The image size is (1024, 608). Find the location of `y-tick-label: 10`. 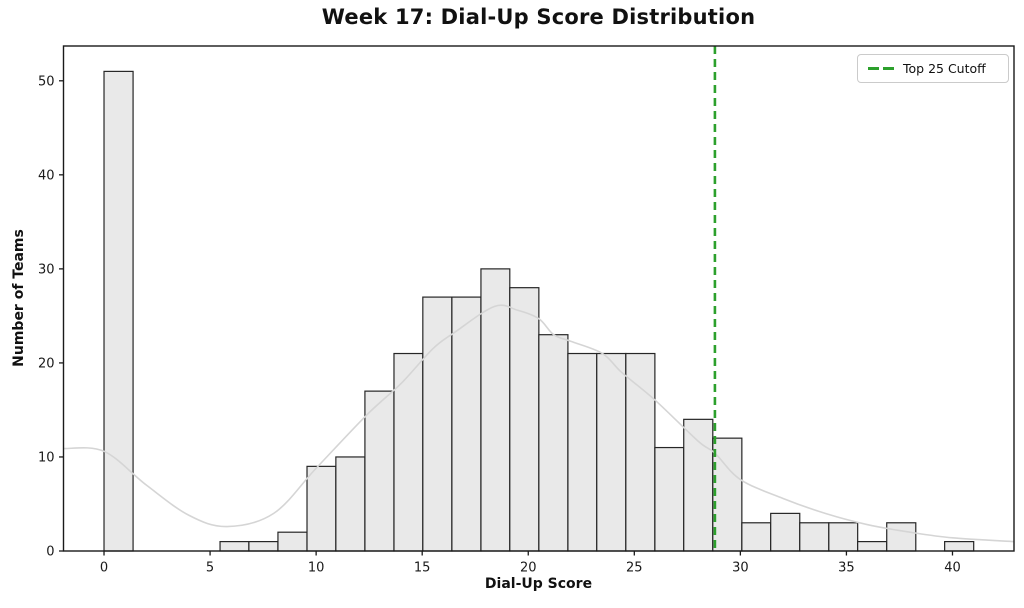

y-tick-label: 10 is located at coordinates (46, 457).